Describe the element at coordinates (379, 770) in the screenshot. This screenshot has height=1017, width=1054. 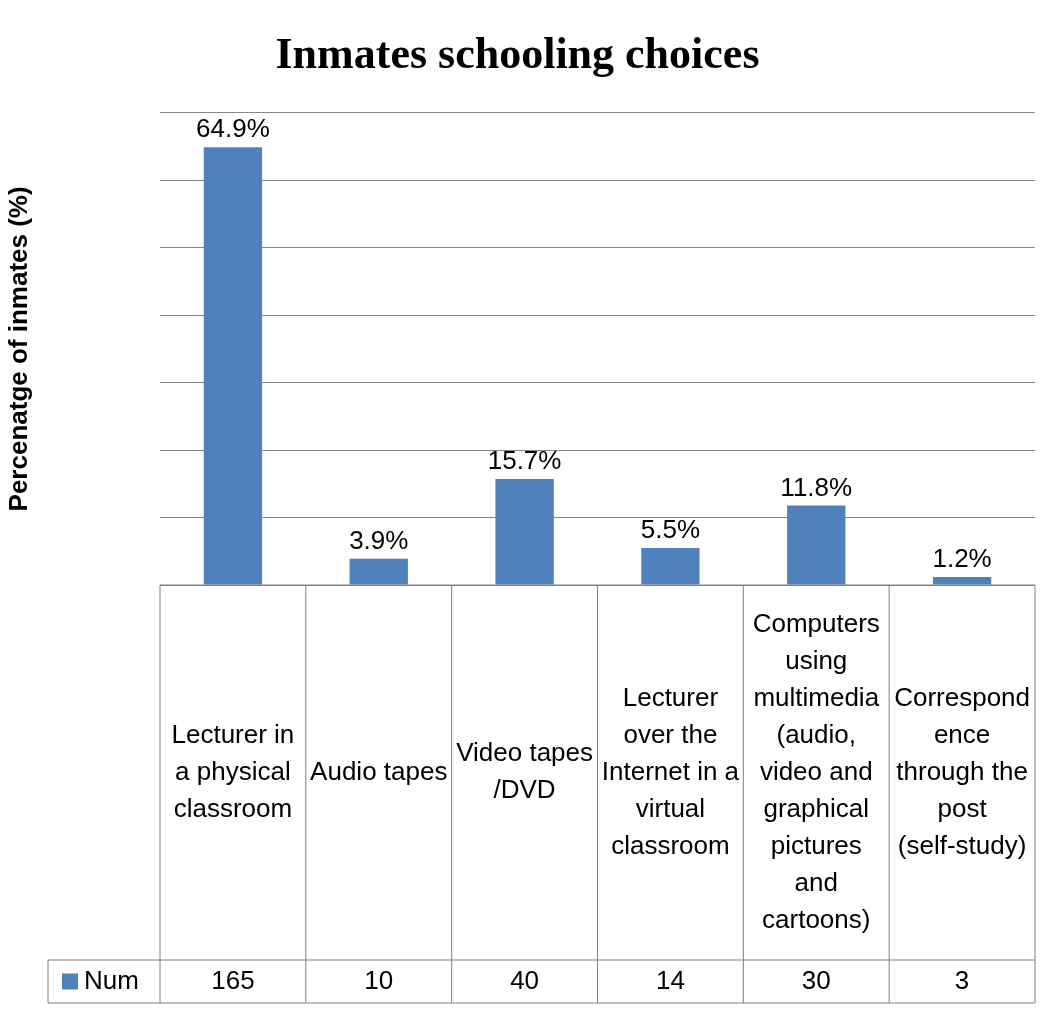
I see `x-tick-label: Audio tapes` at that location.